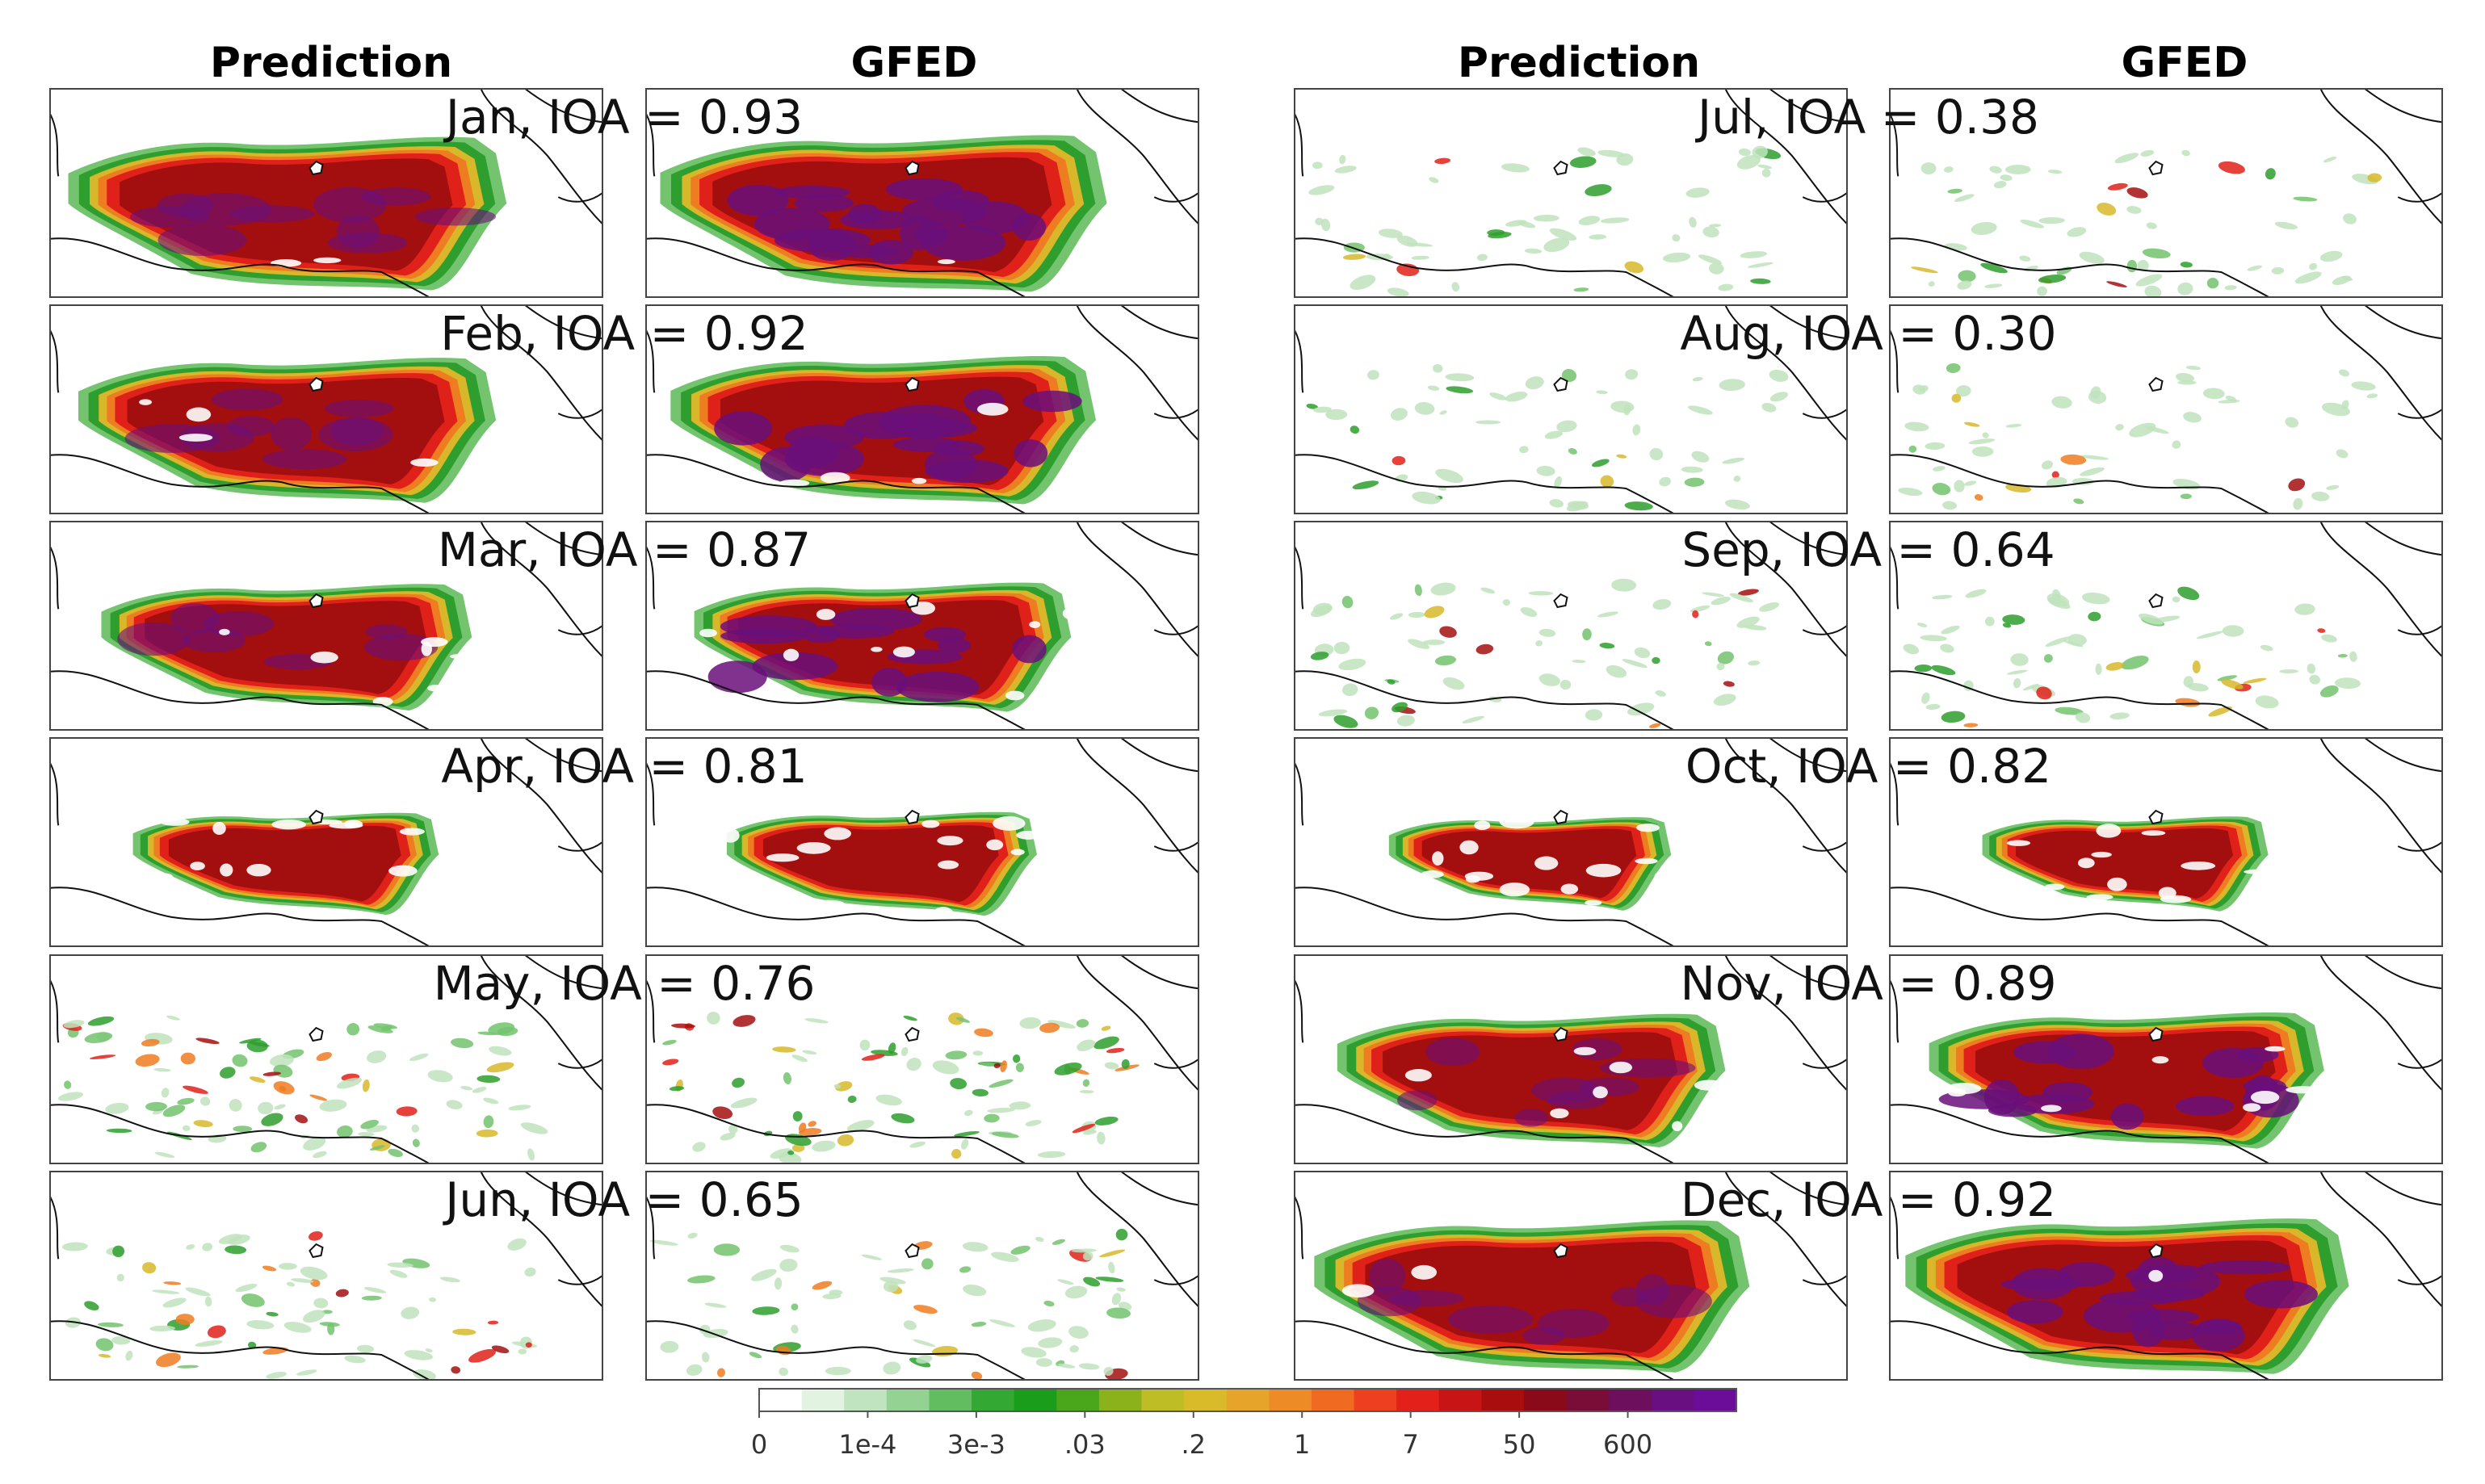 The width and height of the screenshot is (2485, 1484). What do you see at coordinates (1571, 193) in the screenshot?
I see `panel-frame` at bounding box center [1571, 193].